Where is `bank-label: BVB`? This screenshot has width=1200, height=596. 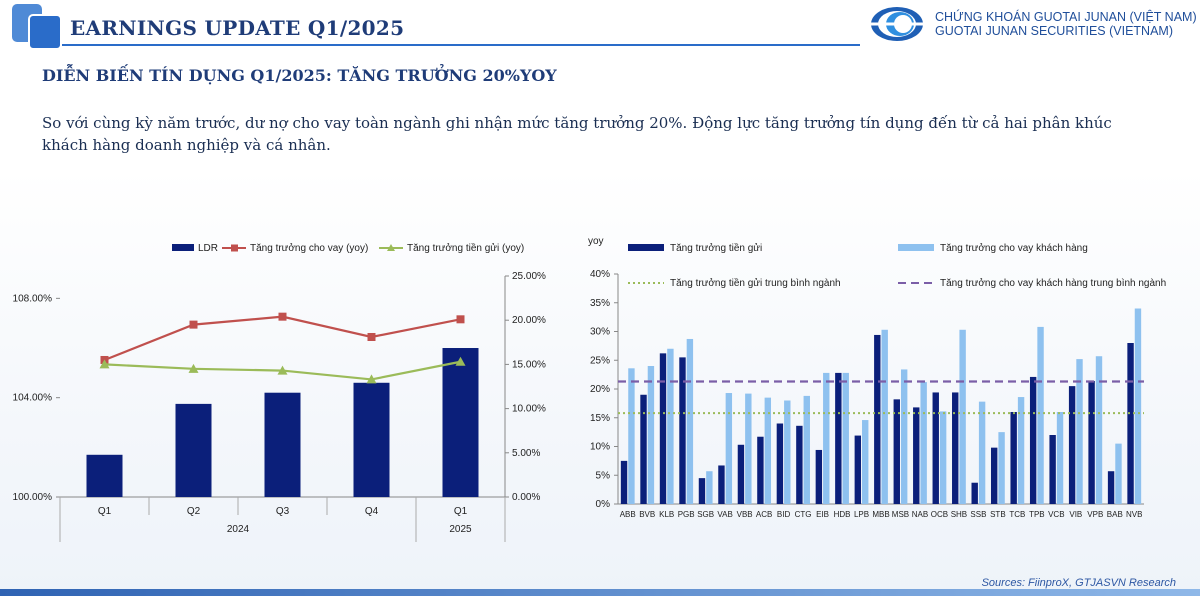 bank-label: BVB is located at coordinates (647, 514).